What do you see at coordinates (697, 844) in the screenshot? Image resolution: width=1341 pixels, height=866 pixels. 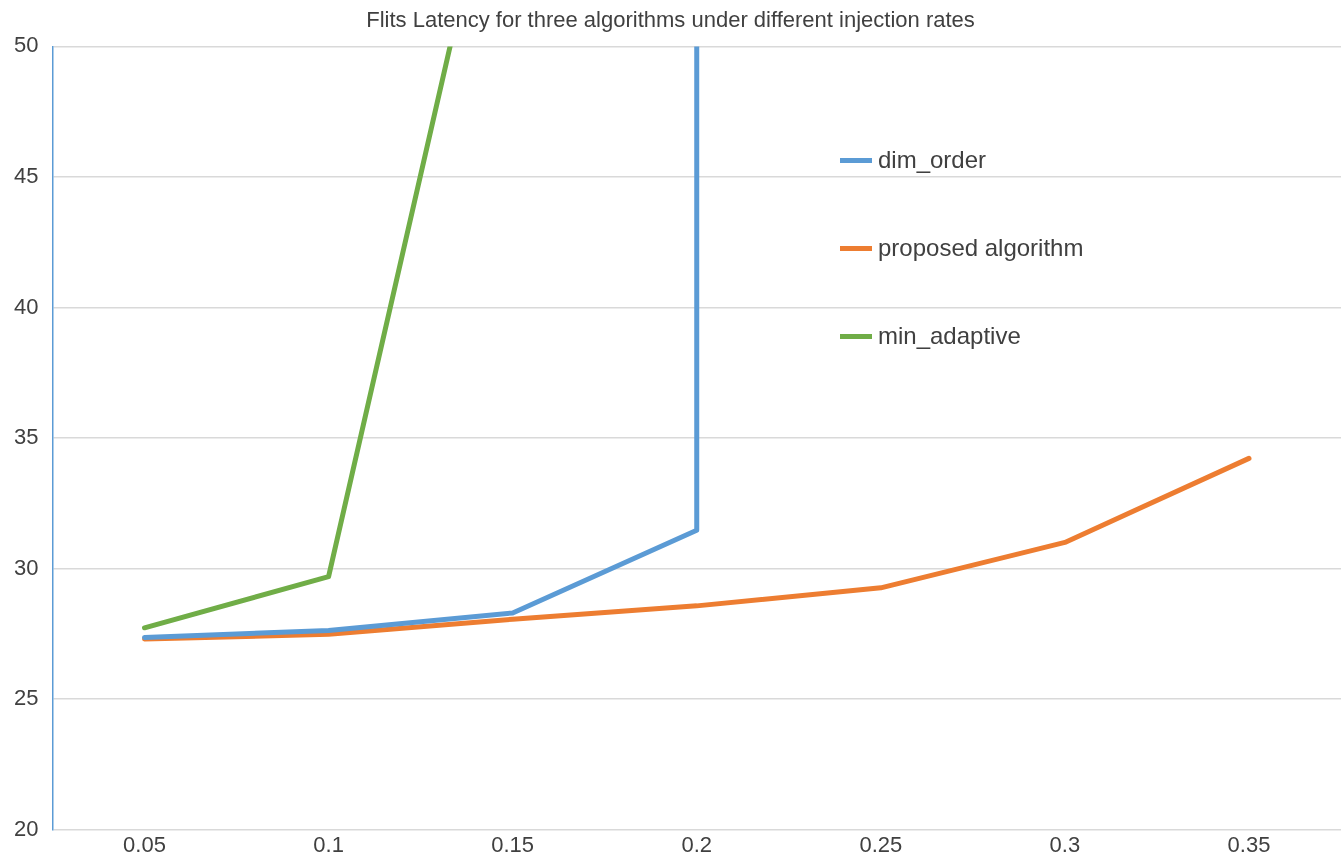 I see `x-tick-label: 0.2` at bounding box center [697, 844].